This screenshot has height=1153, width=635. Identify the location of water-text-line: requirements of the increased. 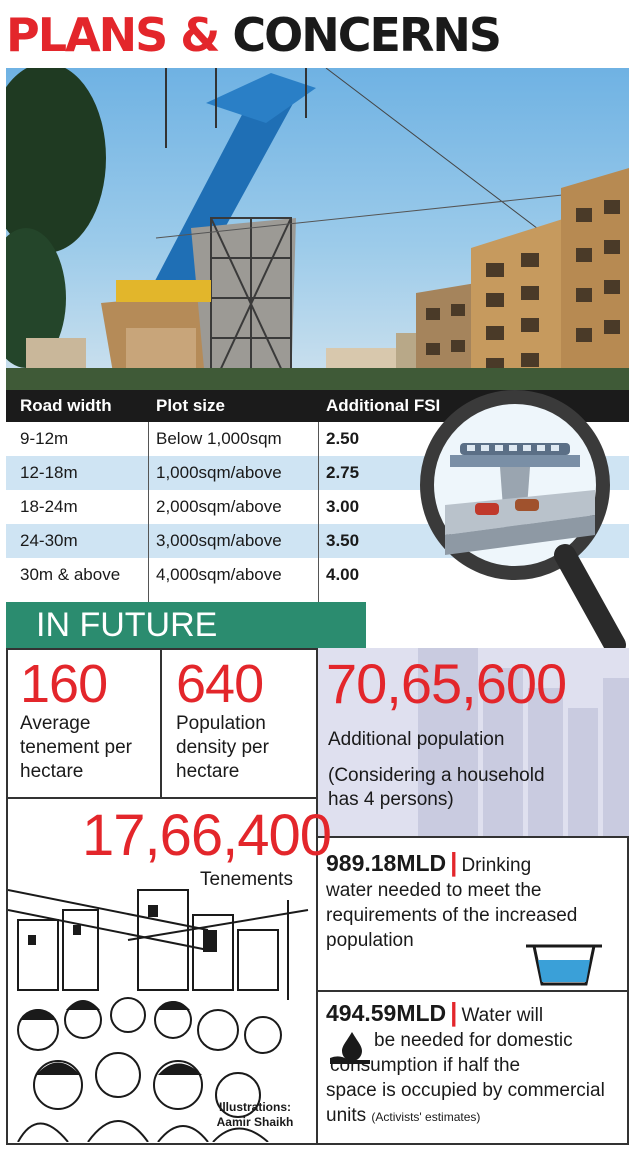
(452, 915).